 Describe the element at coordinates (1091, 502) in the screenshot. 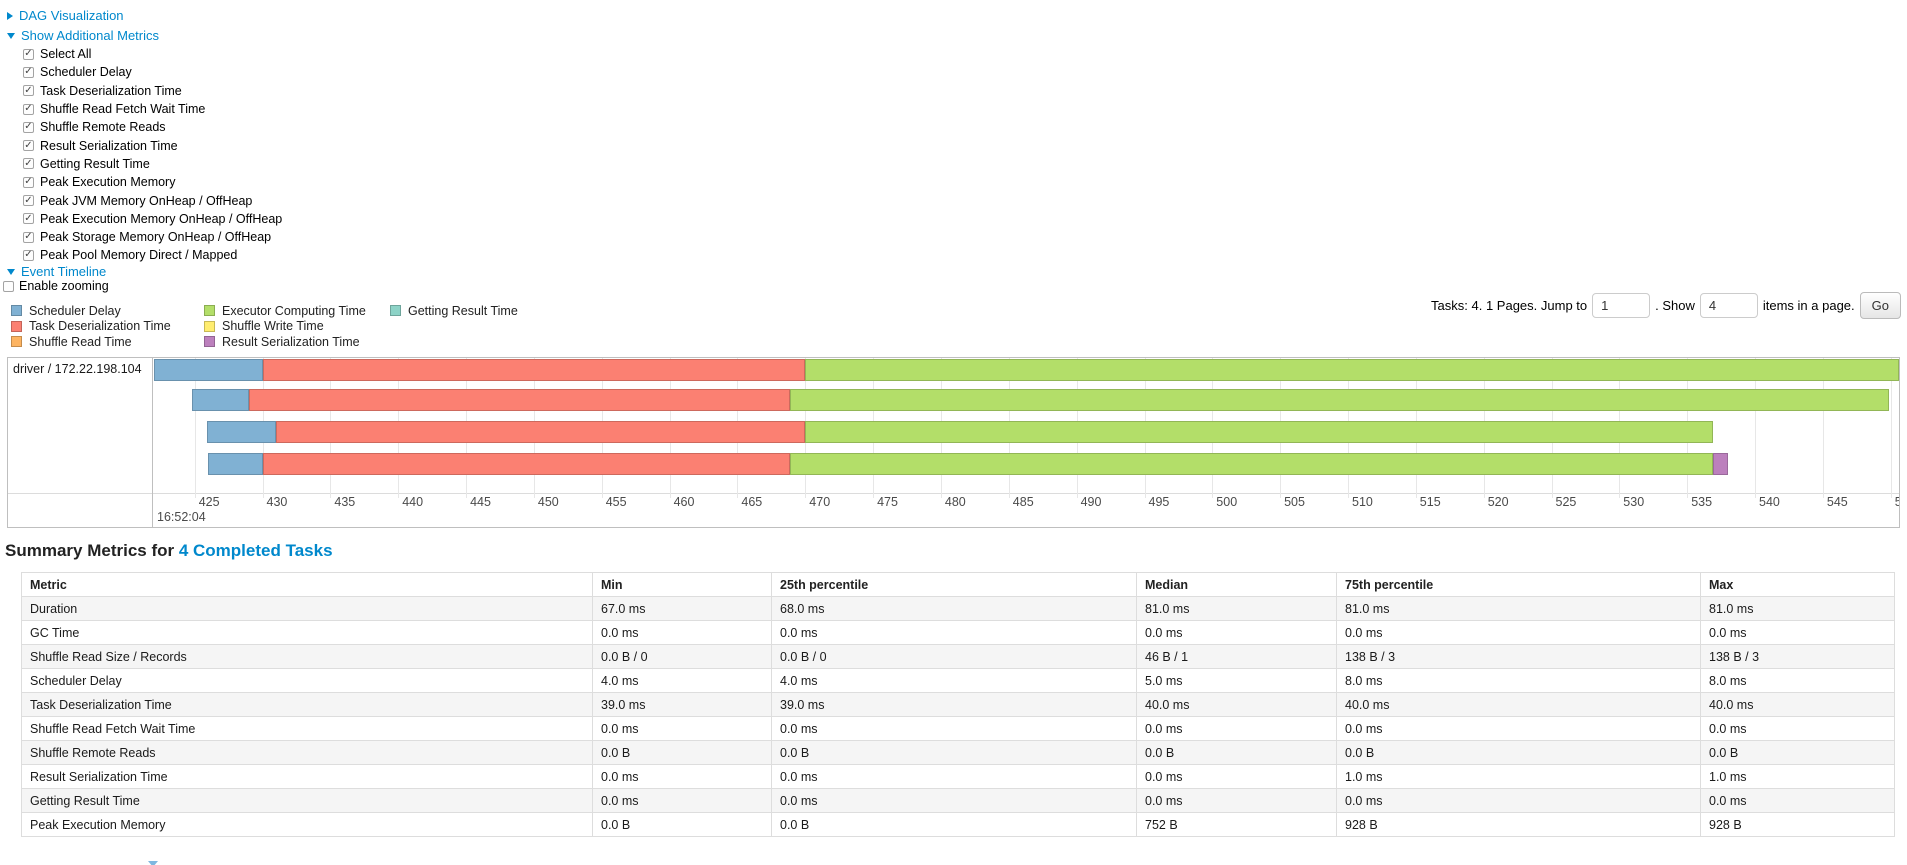

I see `timeline-tick-label: 490` at that location.